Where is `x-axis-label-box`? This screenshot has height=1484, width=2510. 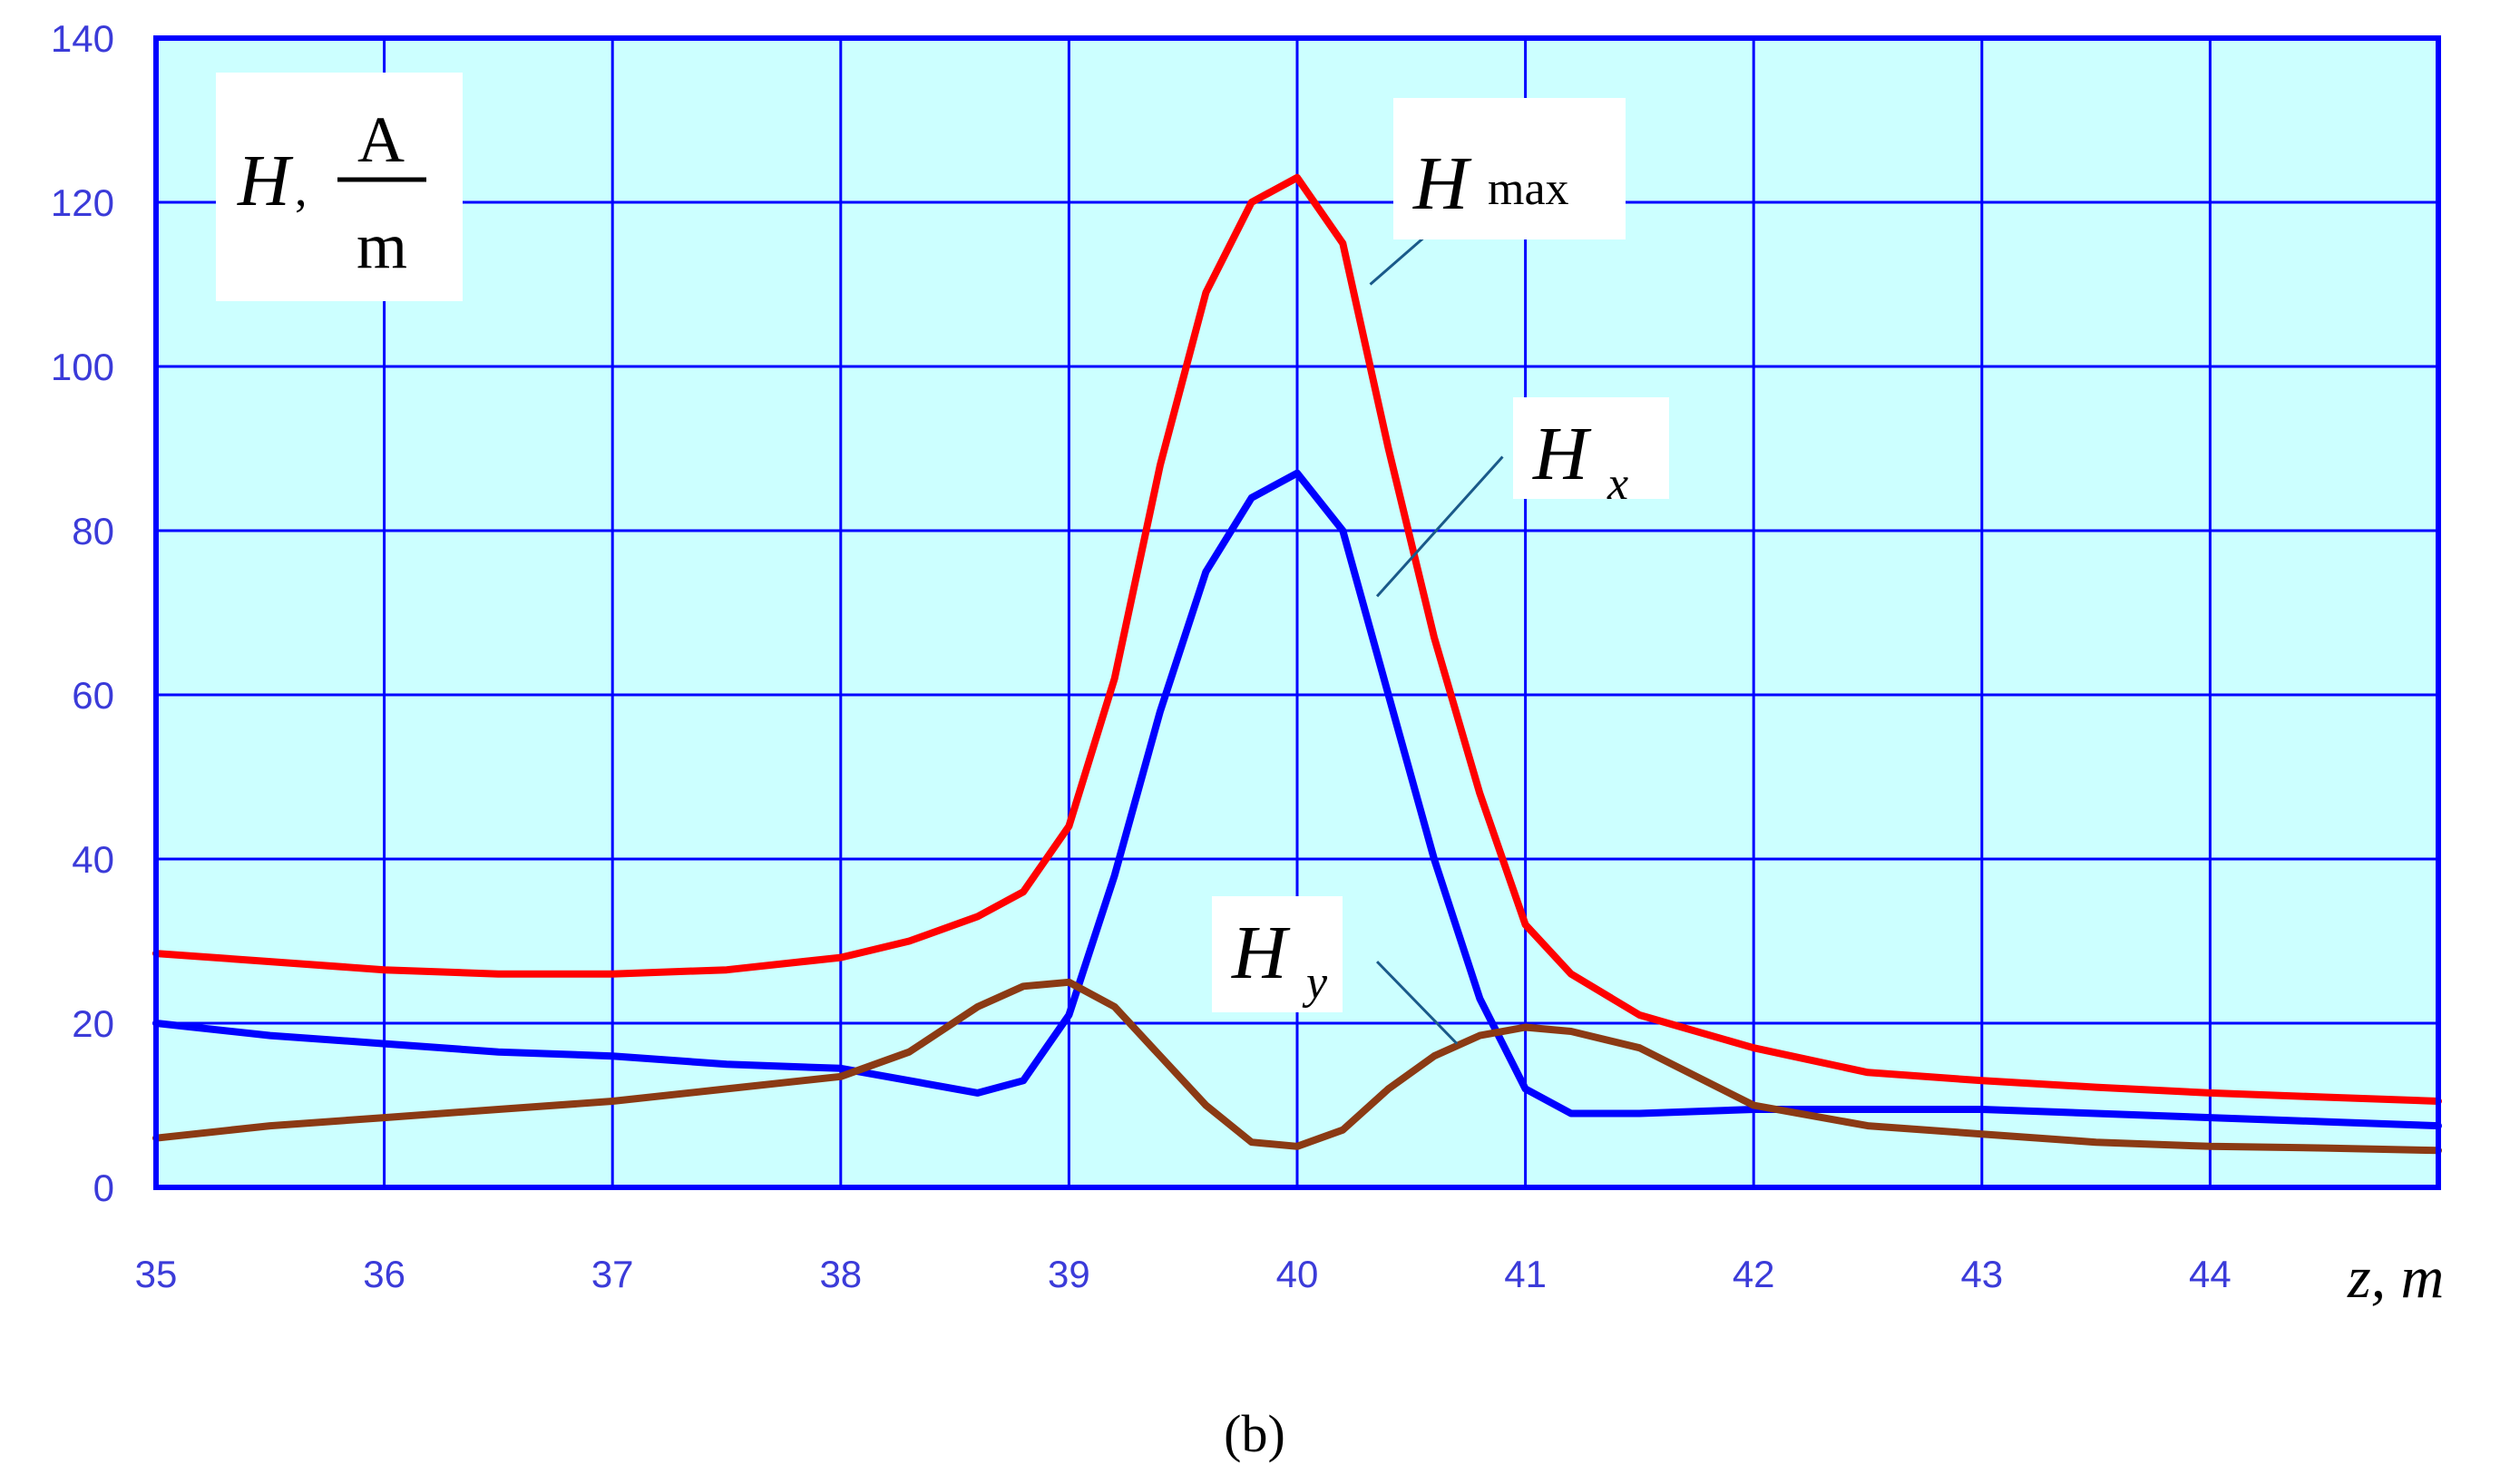 x-axis-label-box is located at coordinates (2414, 1274).